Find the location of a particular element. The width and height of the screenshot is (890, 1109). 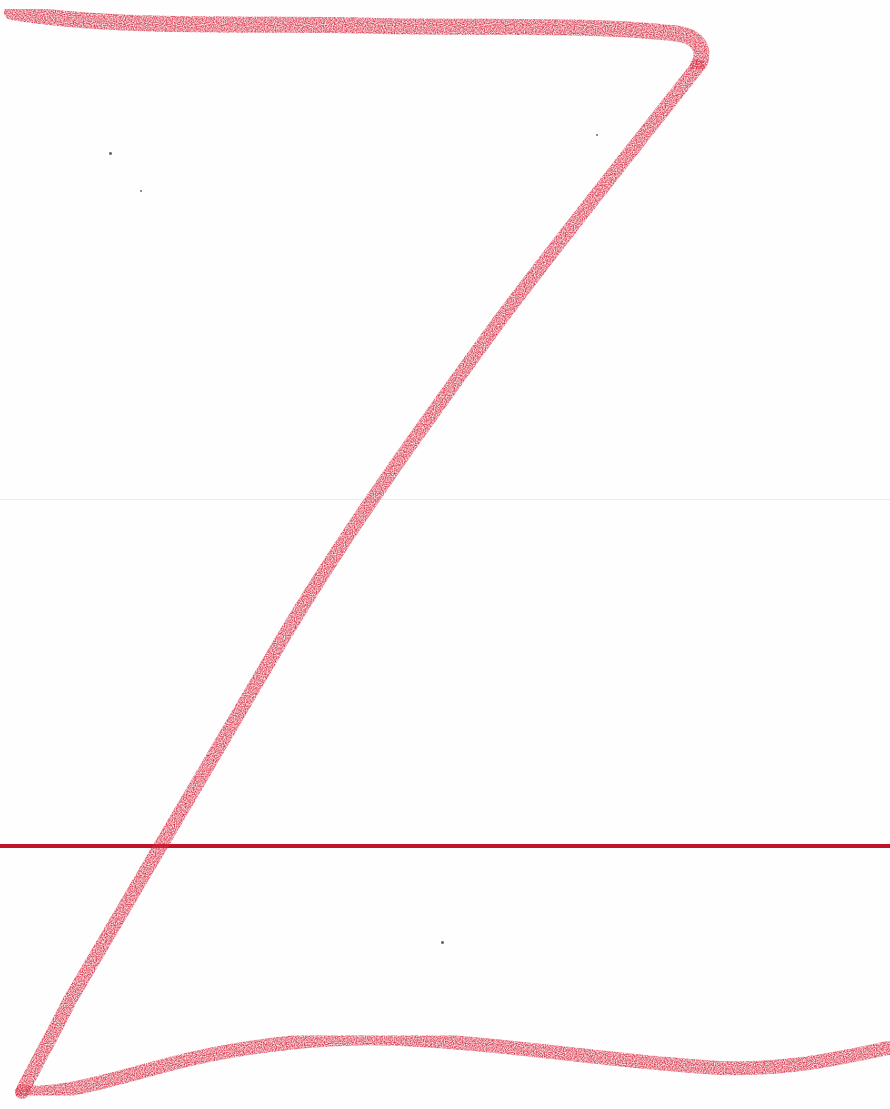

z-top-stroke is located at coordinates (357, 39).